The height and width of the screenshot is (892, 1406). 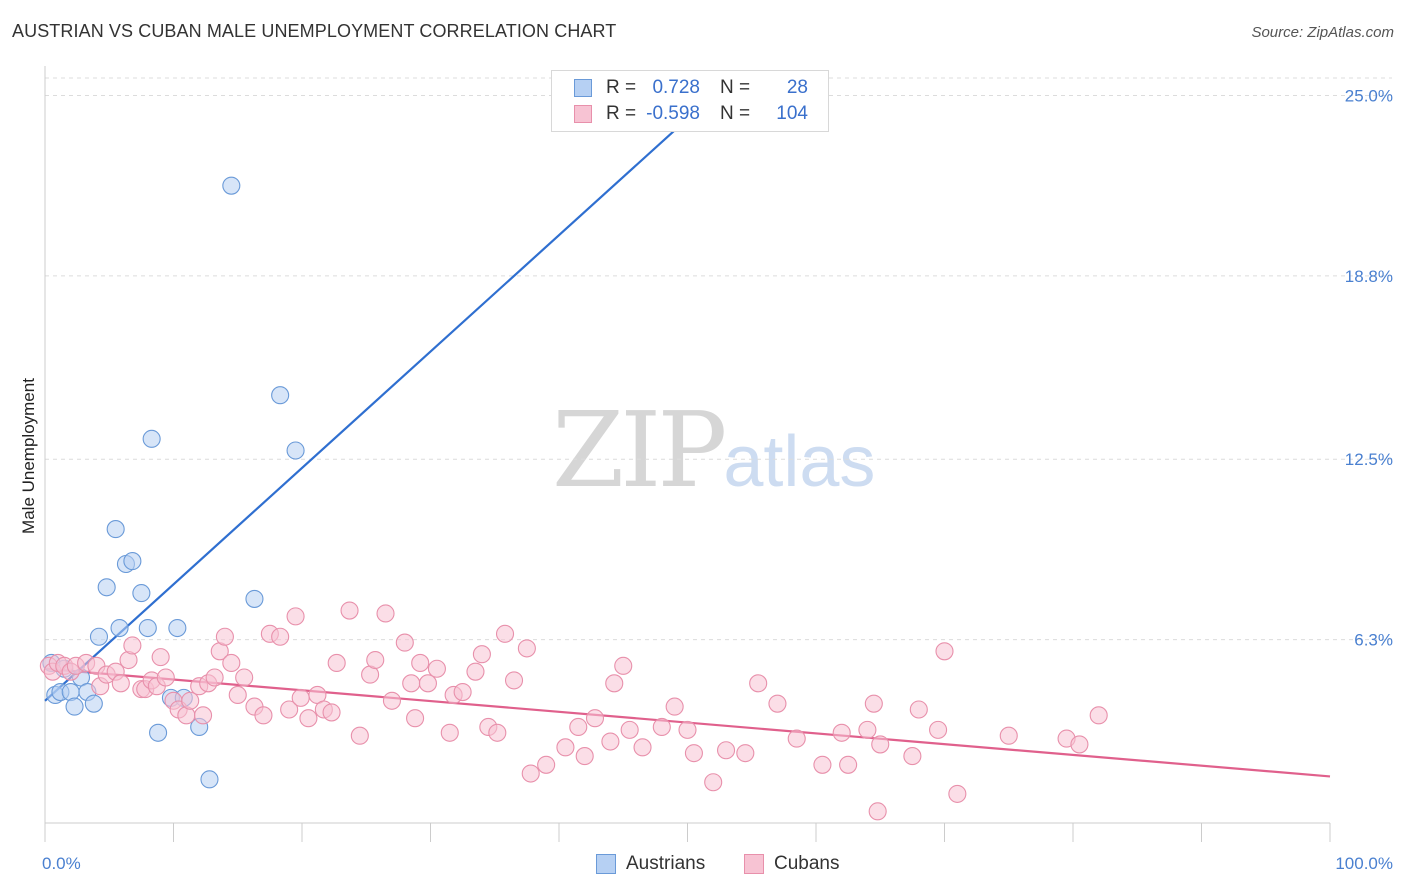 I want to click on austrians-legend-swatch, so click(x=606, y=864).